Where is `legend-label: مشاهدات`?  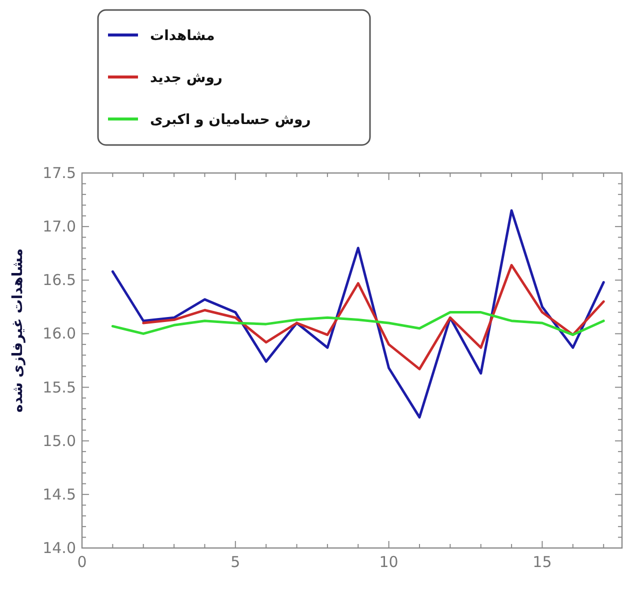
legend-label: مشاهدات is located at coordinates (182, 36).